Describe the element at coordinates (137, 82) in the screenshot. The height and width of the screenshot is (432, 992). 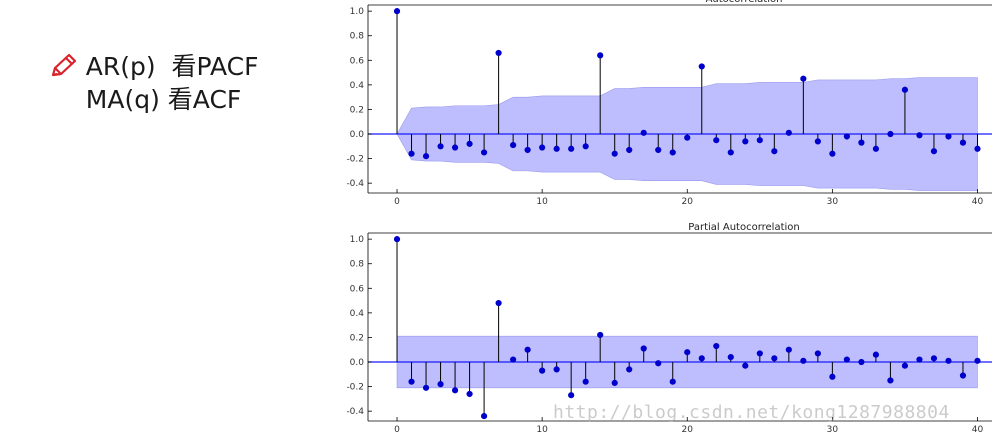
I see `note-line-ma: MA(q) 看ACF` at that location.